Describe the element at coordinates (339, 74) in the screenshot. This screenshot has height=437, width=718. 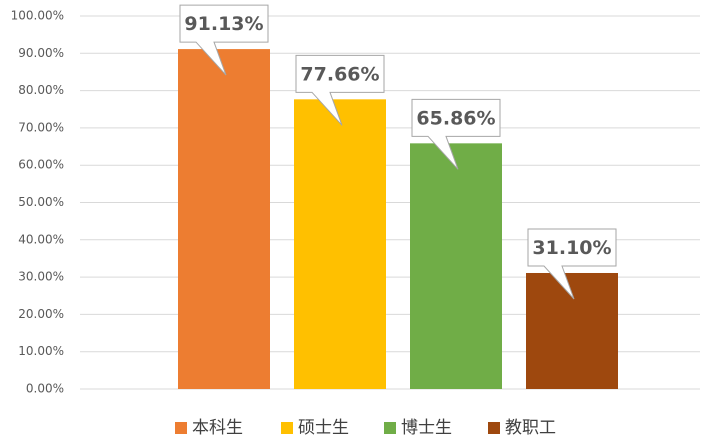
I see `data-label: 77.66%` at that location.